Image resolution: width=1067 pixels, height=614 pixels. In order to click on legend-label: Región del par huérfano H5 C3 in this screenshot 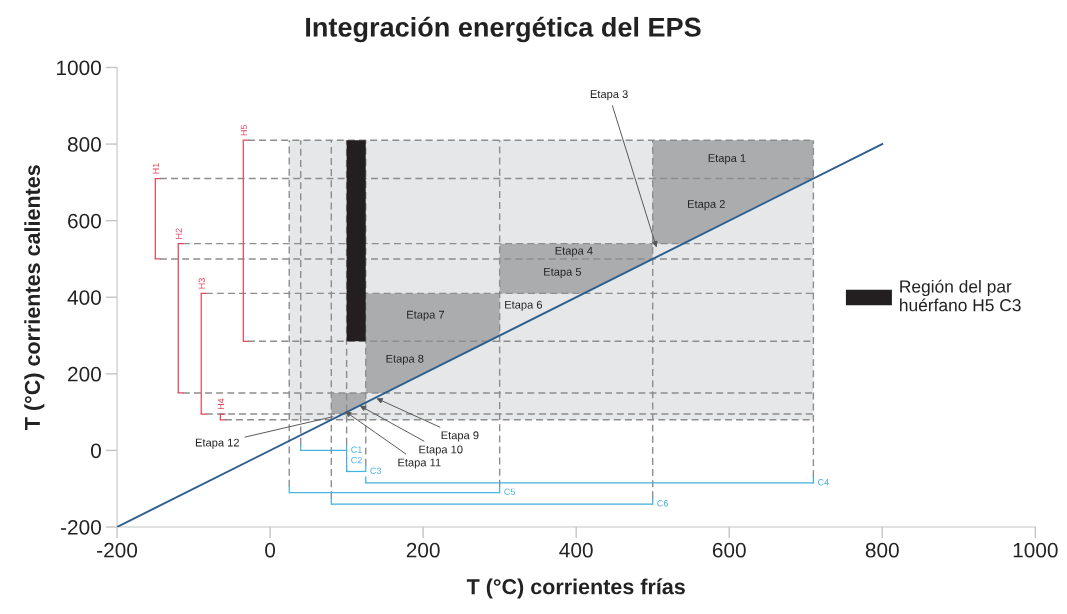, I will do `click(960, 295)`.